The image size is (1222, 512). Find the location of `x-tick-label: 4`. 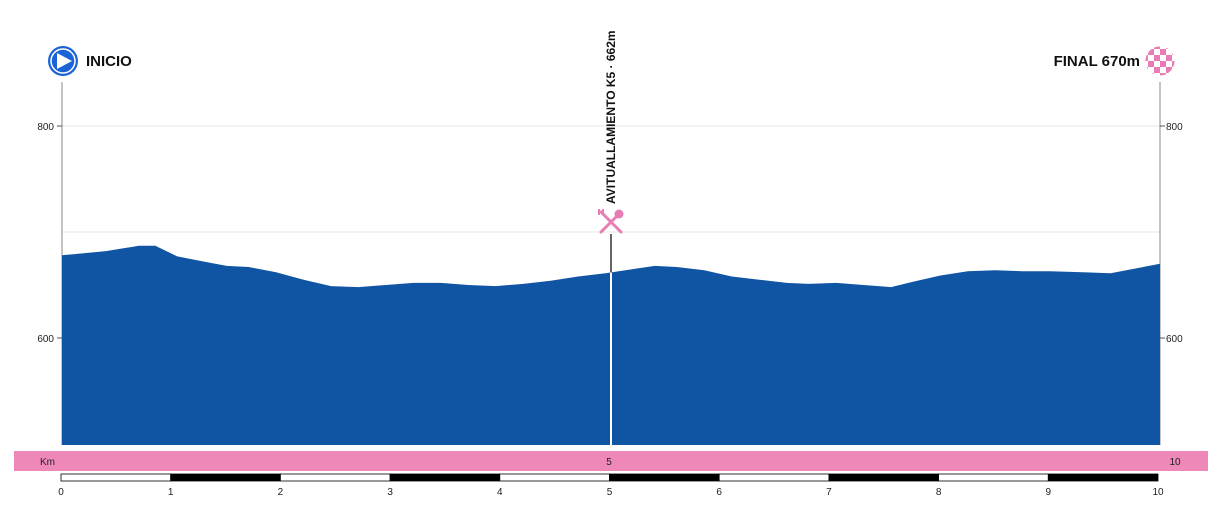

x-tick-label: 4 is located at coordinates (500, 492).